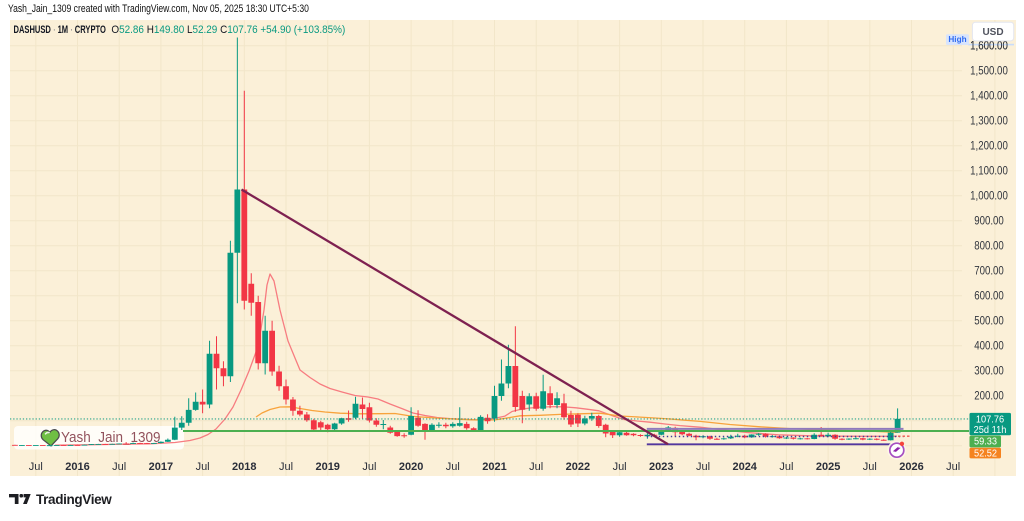  What do you see at coordinates (661, 467) in the screenshot?
I see `svg-text: 2023` at bounding box center [661, 467].